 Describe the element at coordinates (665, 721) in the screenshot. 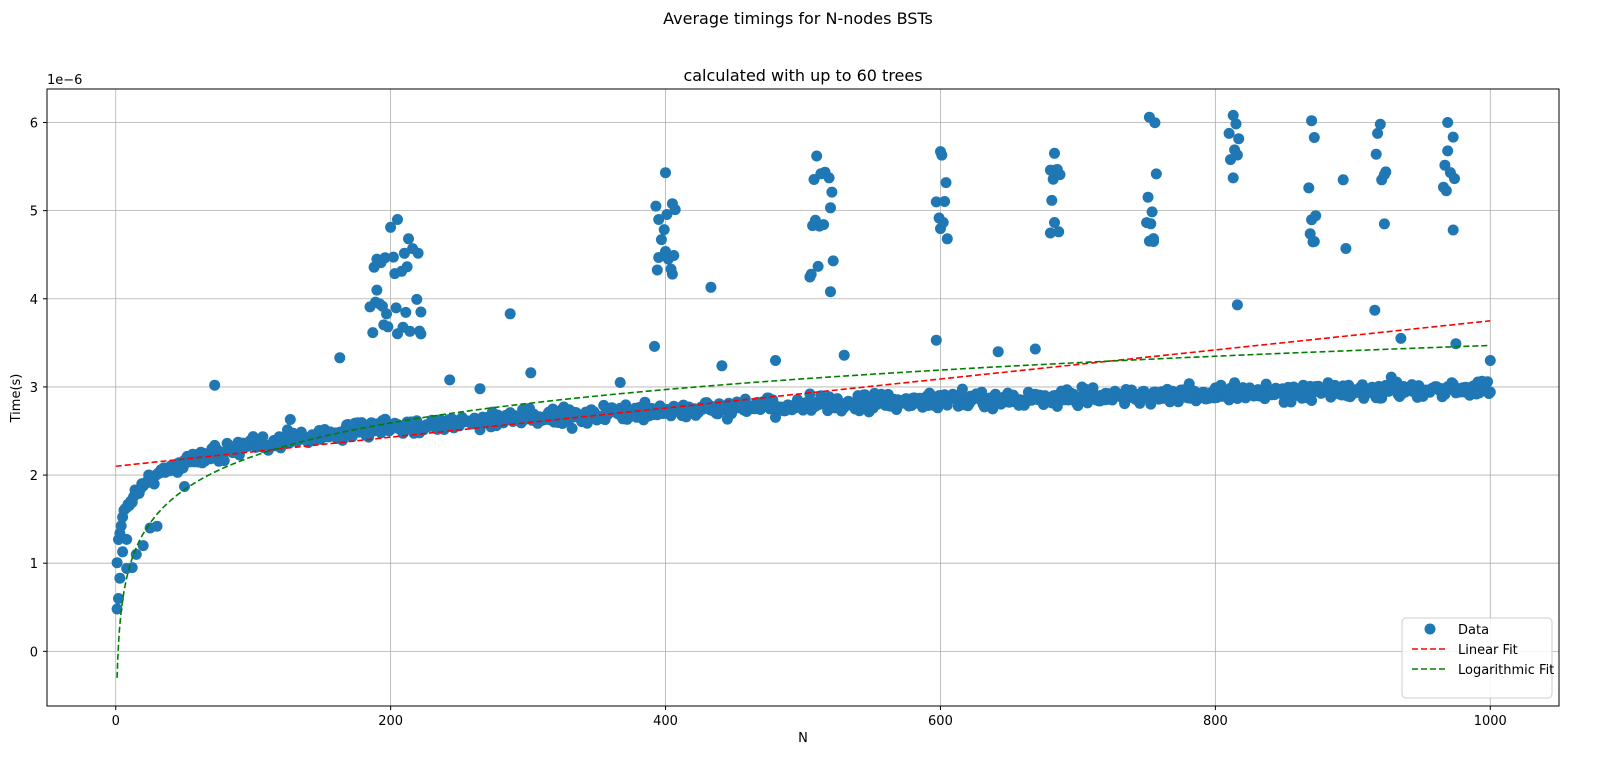

I see `x-tick-label: 400` at that location.